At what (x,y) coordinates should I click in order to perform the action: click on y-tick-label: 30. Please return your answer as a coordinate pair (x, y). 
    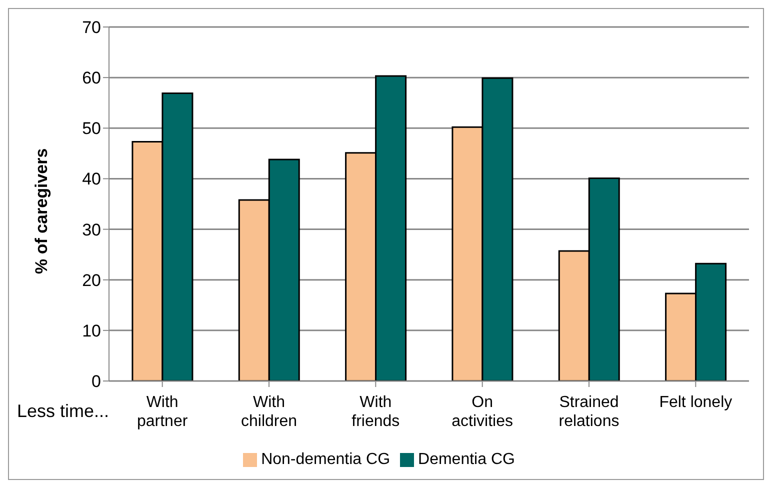
    Looking at the image, I should click on (91, 230).